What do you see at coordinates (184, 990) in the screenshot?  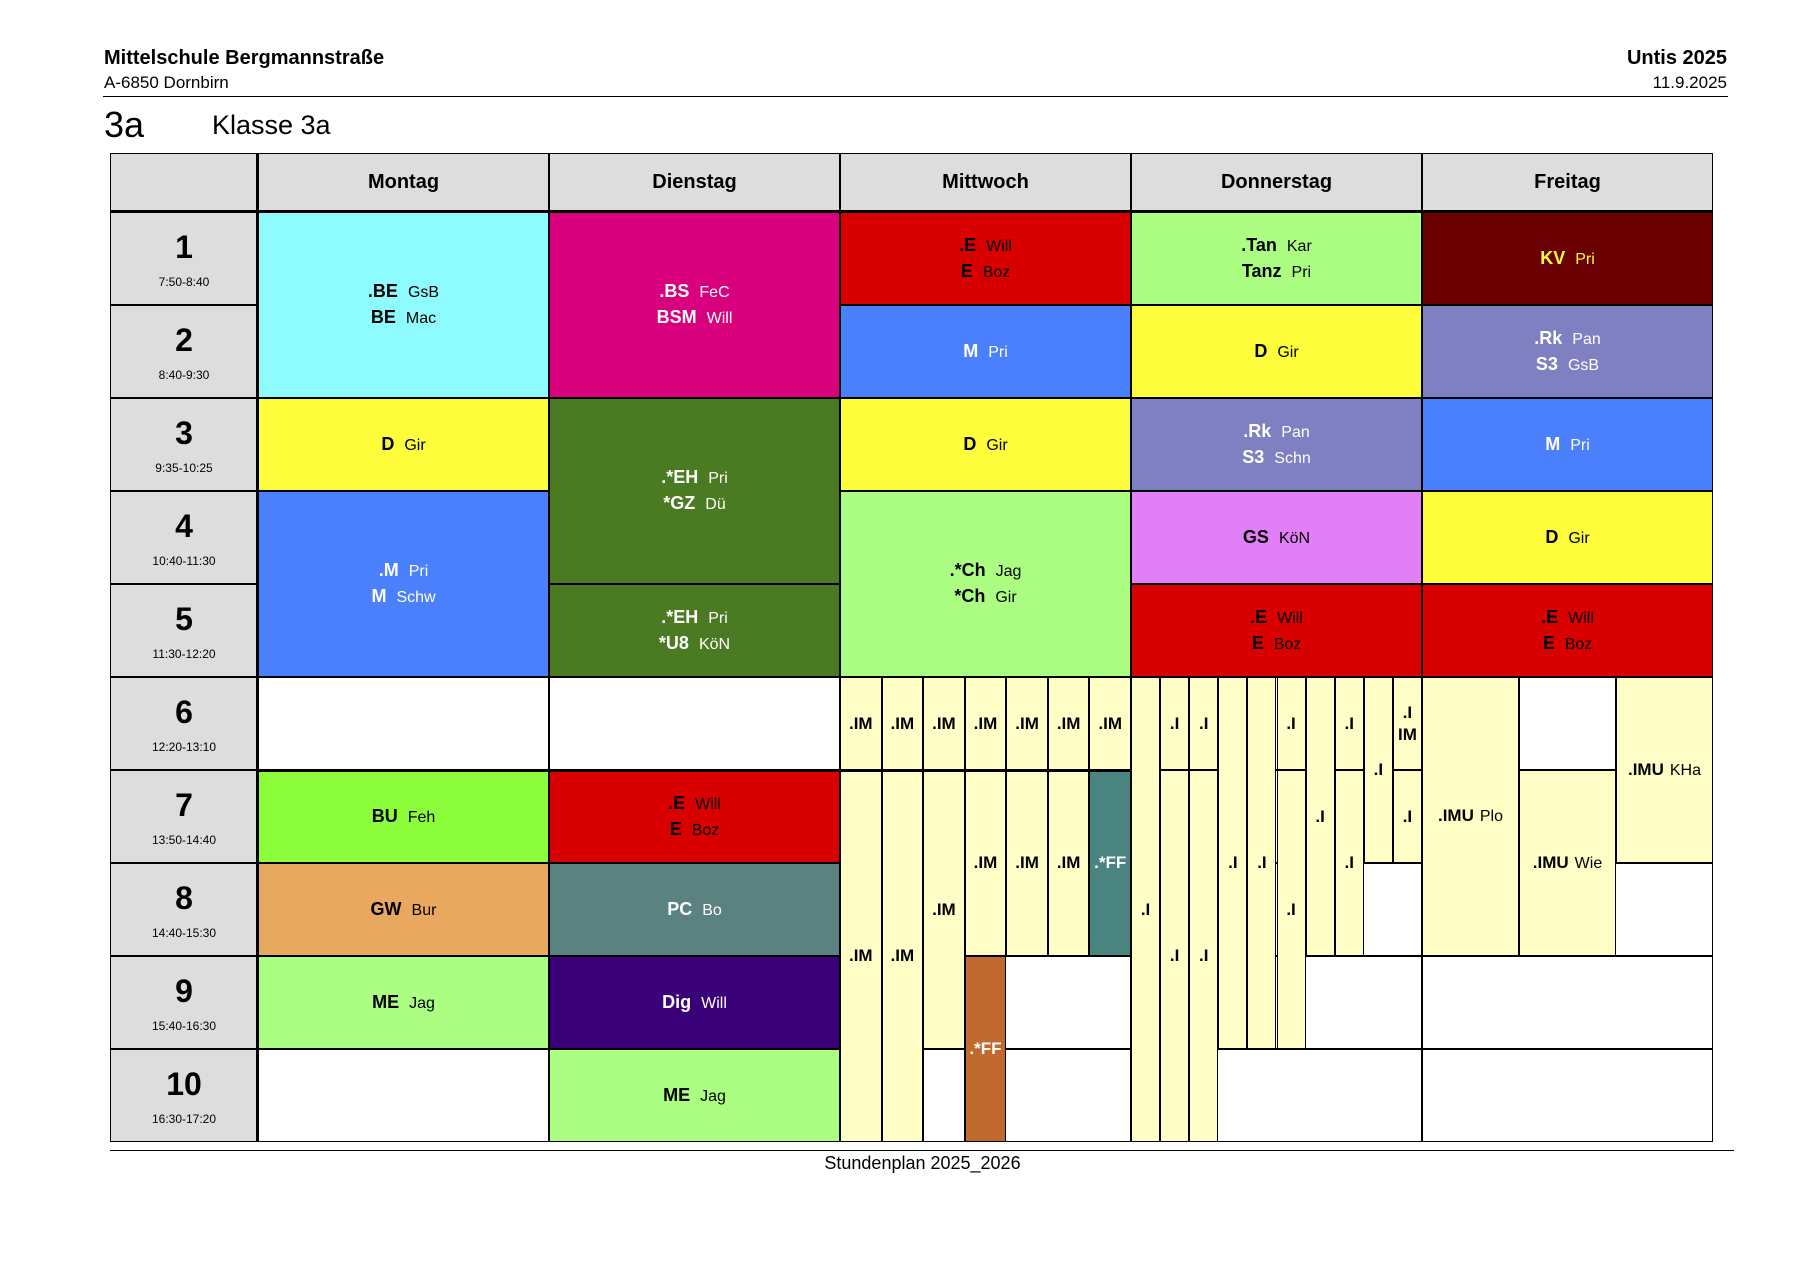 I see `period-number: 9` at bounding box center [184, 990].